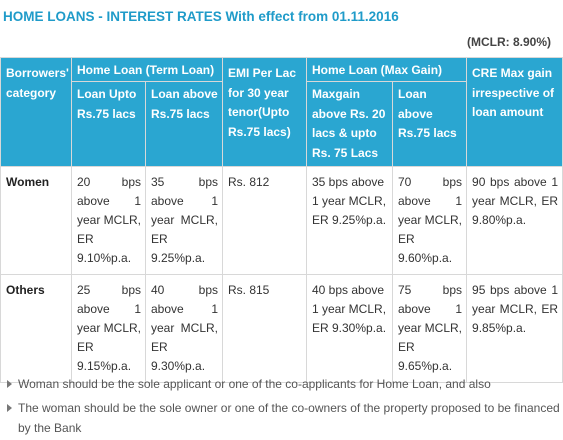 The height and width of the screenshot is (440, 563). I want to click on header-cre-max-gain: CRE Max gain irrespective of loan amount, so click(514, 112).